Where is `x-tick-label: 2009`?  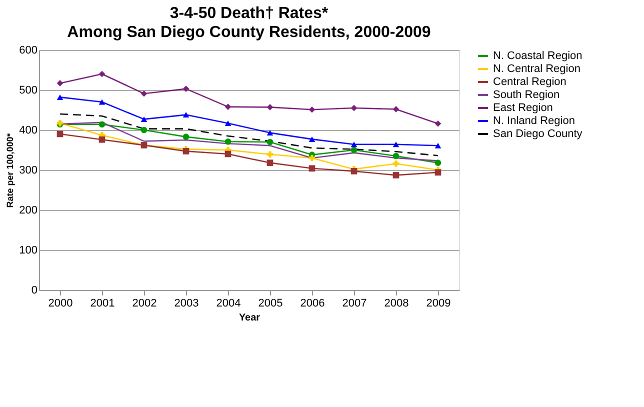
x-tick-label: 2009 is located at coordinates (438, 304).